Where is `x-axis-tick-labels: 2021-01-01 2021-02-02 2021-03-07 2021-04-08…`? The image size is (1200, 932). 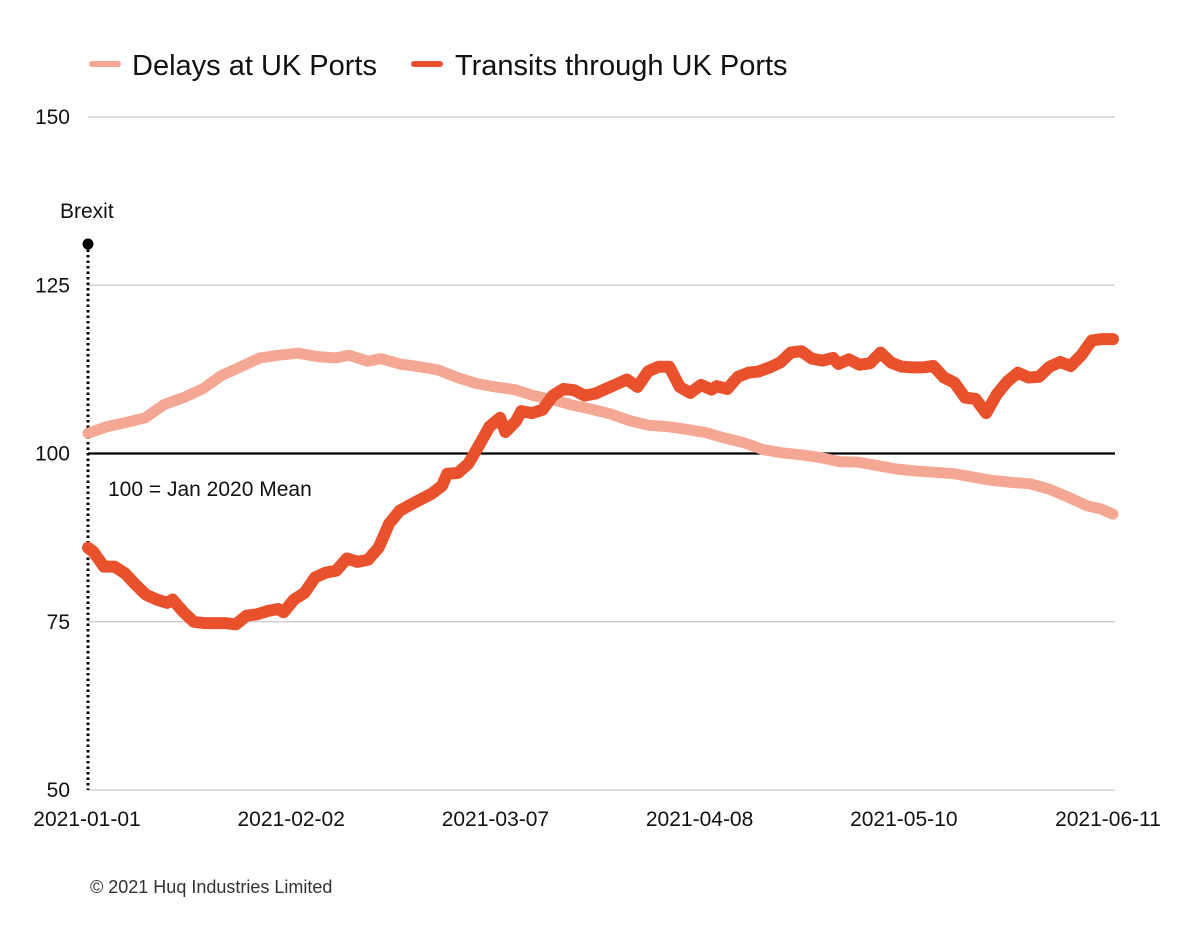 x-axis-tick-labels: 2021-01-01 2021-02-02 2021-03-07 2021-04-08… is located at coordinates (597, 819).